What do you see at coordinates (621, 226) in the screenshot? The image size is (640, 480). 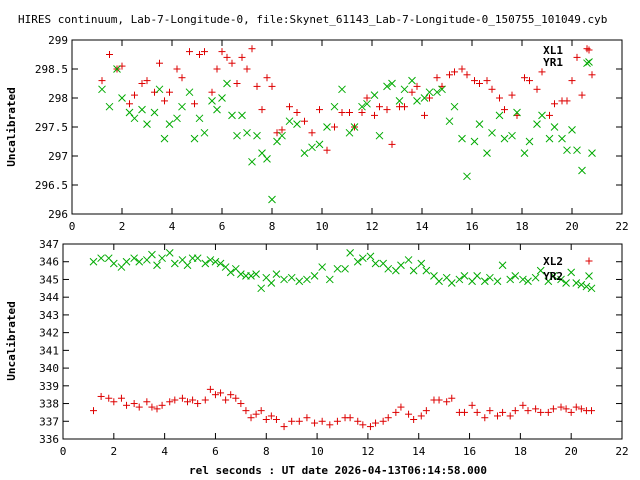 I see `top-xtick-label: 22` at bounding box center [621, 226].